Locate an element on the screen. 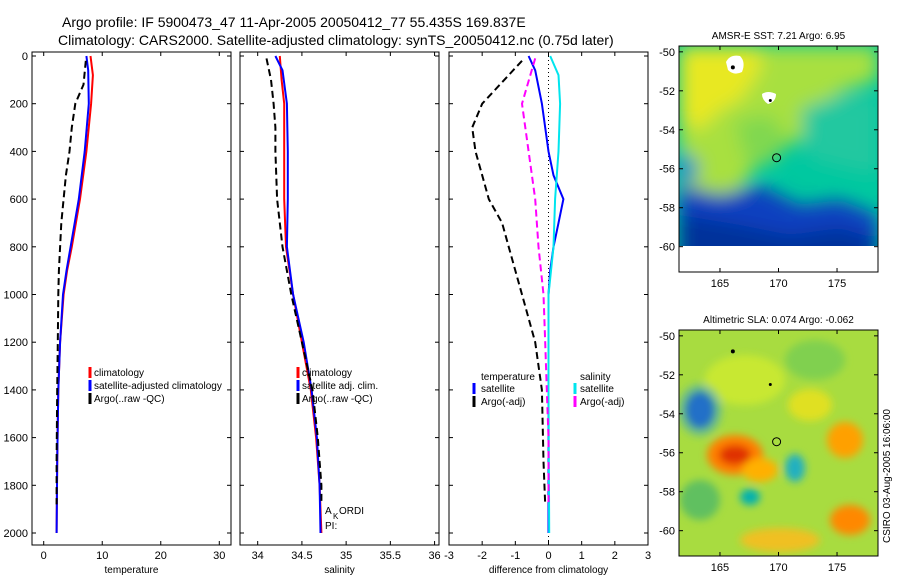 The width and height of the screenshot is (900, 580). x-tick-label: 34 is located at coordinates (258, 556).